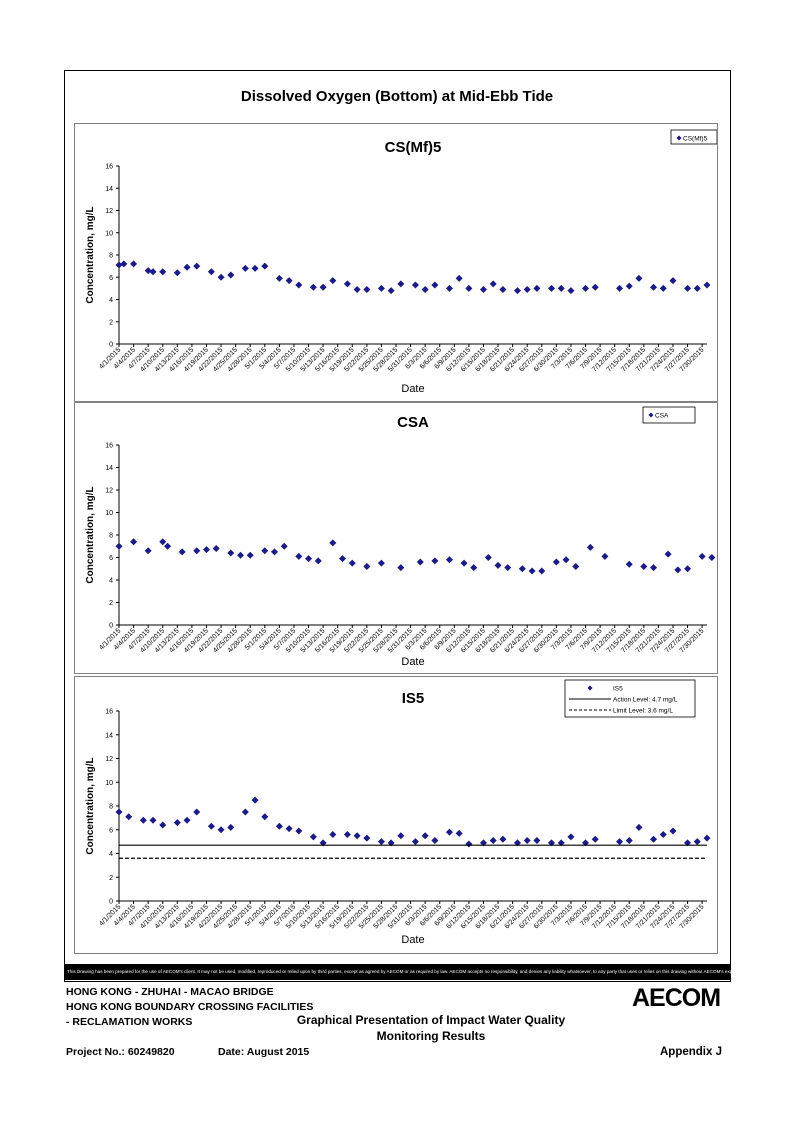 The image size is (794, 1122). Describe the element at coordinates (695, 138) in the screenshot. I see `legend-label: CS(Mf)5` at that location.